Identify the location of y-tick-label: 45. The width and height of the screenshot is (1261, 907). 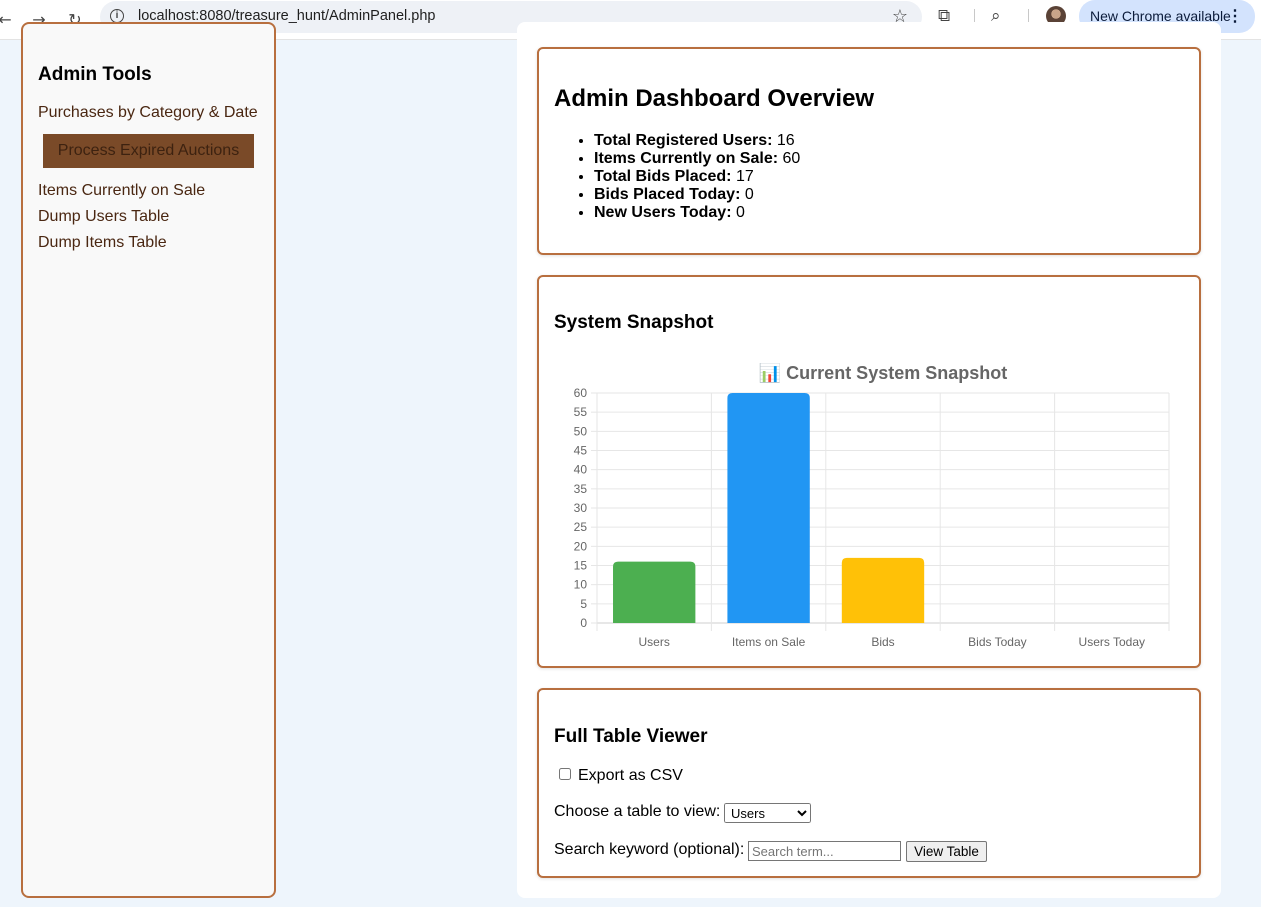
(581, 451).